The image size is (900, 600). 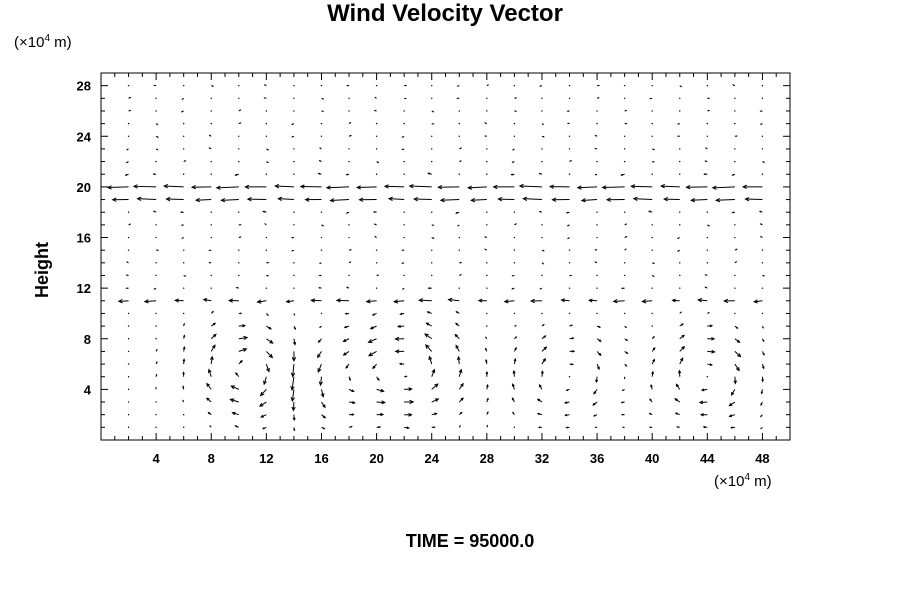 I want to click on x-tick-label: 20, so click(x=376, y=458).